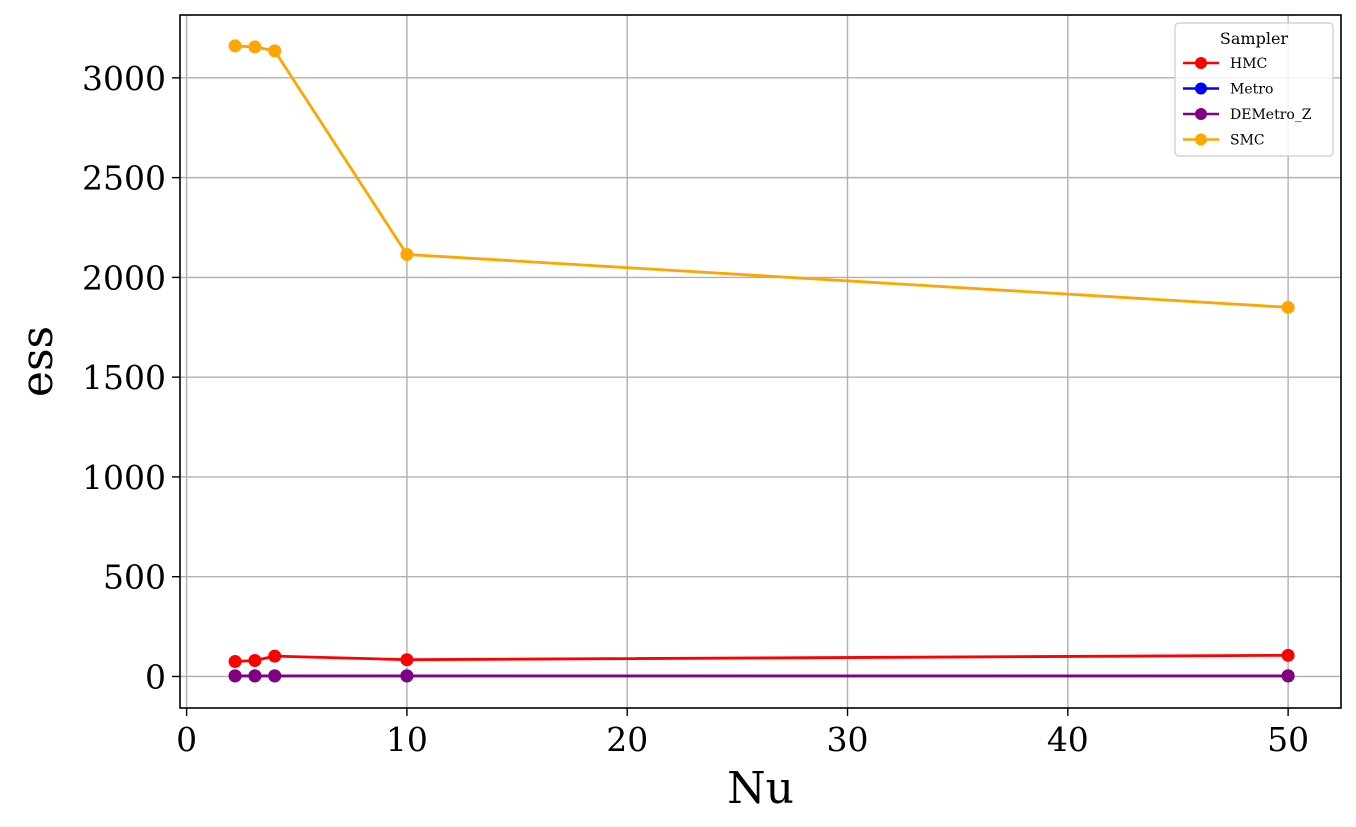 This screenshot has width=1356, height=827. Describe the element at coordinates (761, 676) in the screenshot. I see `series-demetro-z` at that location.